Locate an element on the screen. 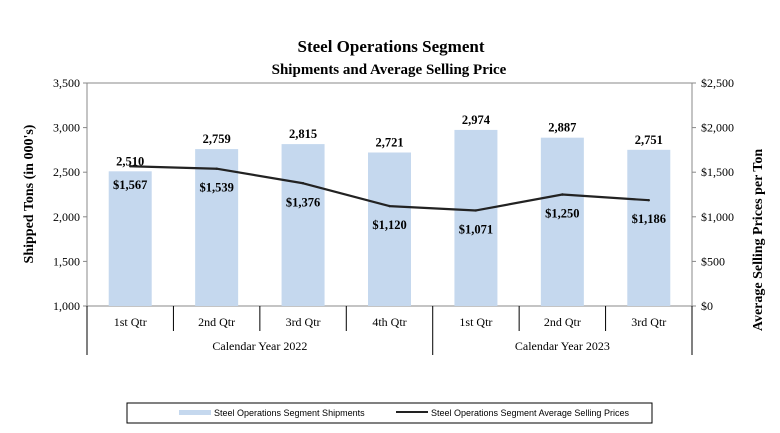 Image resolution: width=780 pixels, height=433 pixels. right-axis-tick-label: $1,500 is located at coordinates (717, 172).